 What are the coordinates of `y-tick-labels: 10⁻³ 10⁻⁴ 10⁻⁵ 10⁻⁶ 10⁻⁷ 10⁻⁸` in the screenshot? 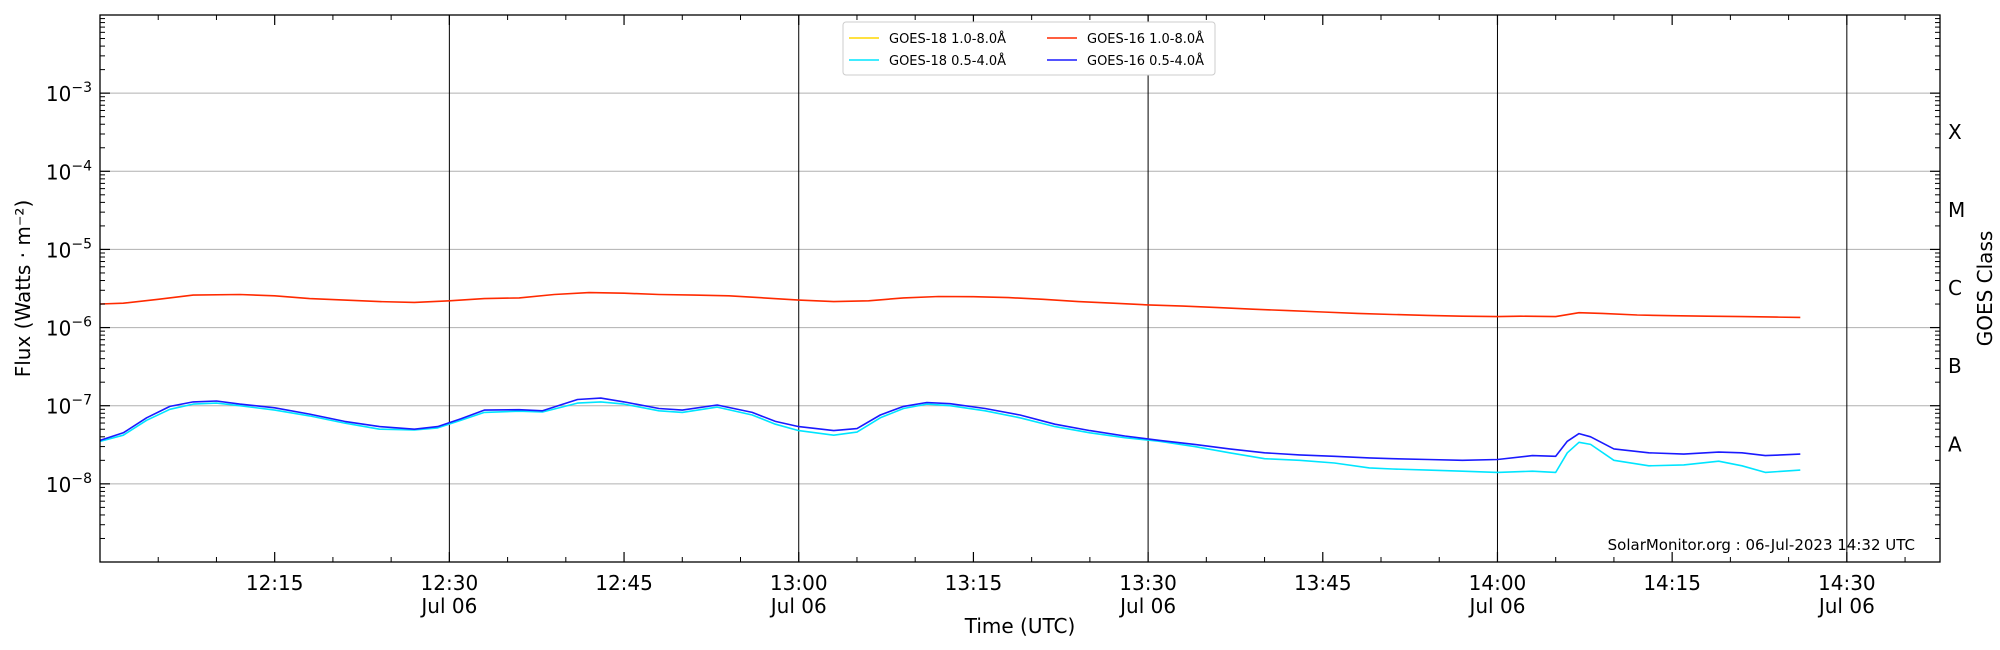 It's located at (69, 288).